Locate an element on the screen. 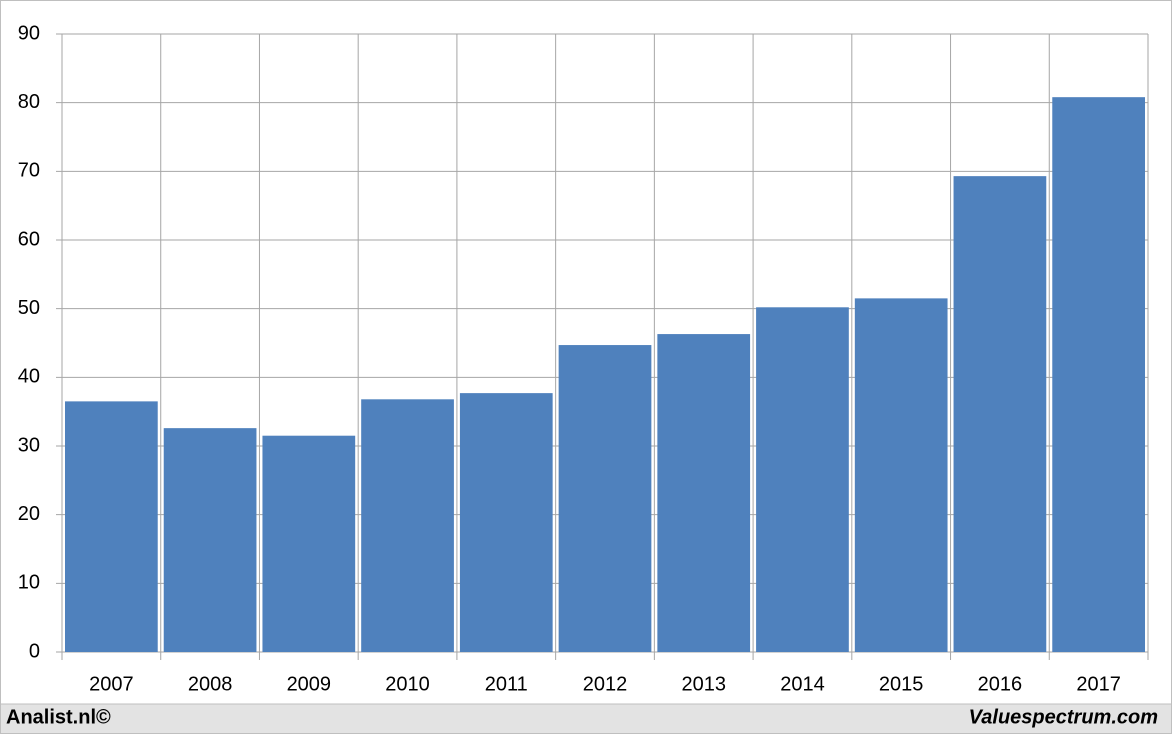 This screenshot has height=734, width=1172. x-tick-label: 2012 is located at coordinates (605, 684).